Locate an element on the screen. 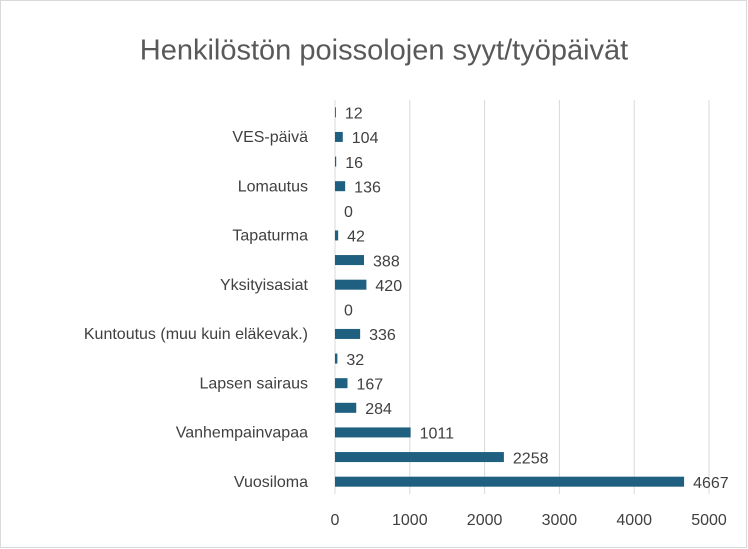  value-label: 388 is located at coordinates (386, 261).